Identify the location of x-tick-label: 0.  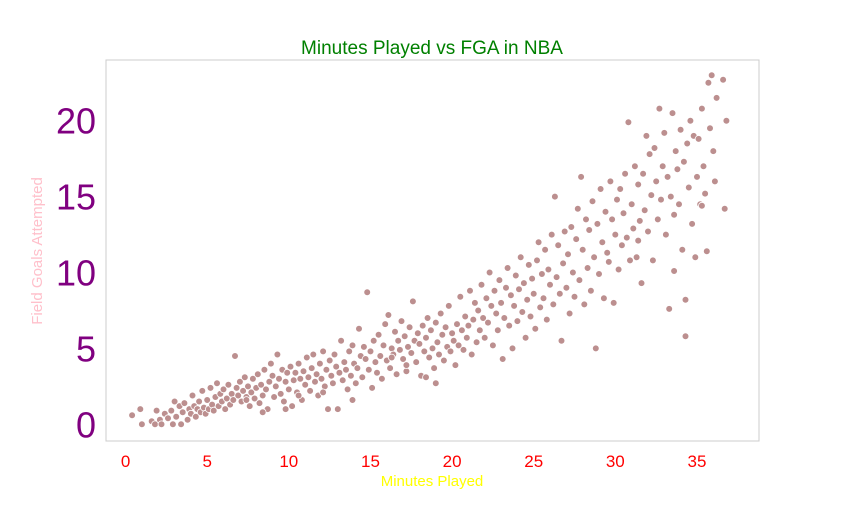
(125, 461).